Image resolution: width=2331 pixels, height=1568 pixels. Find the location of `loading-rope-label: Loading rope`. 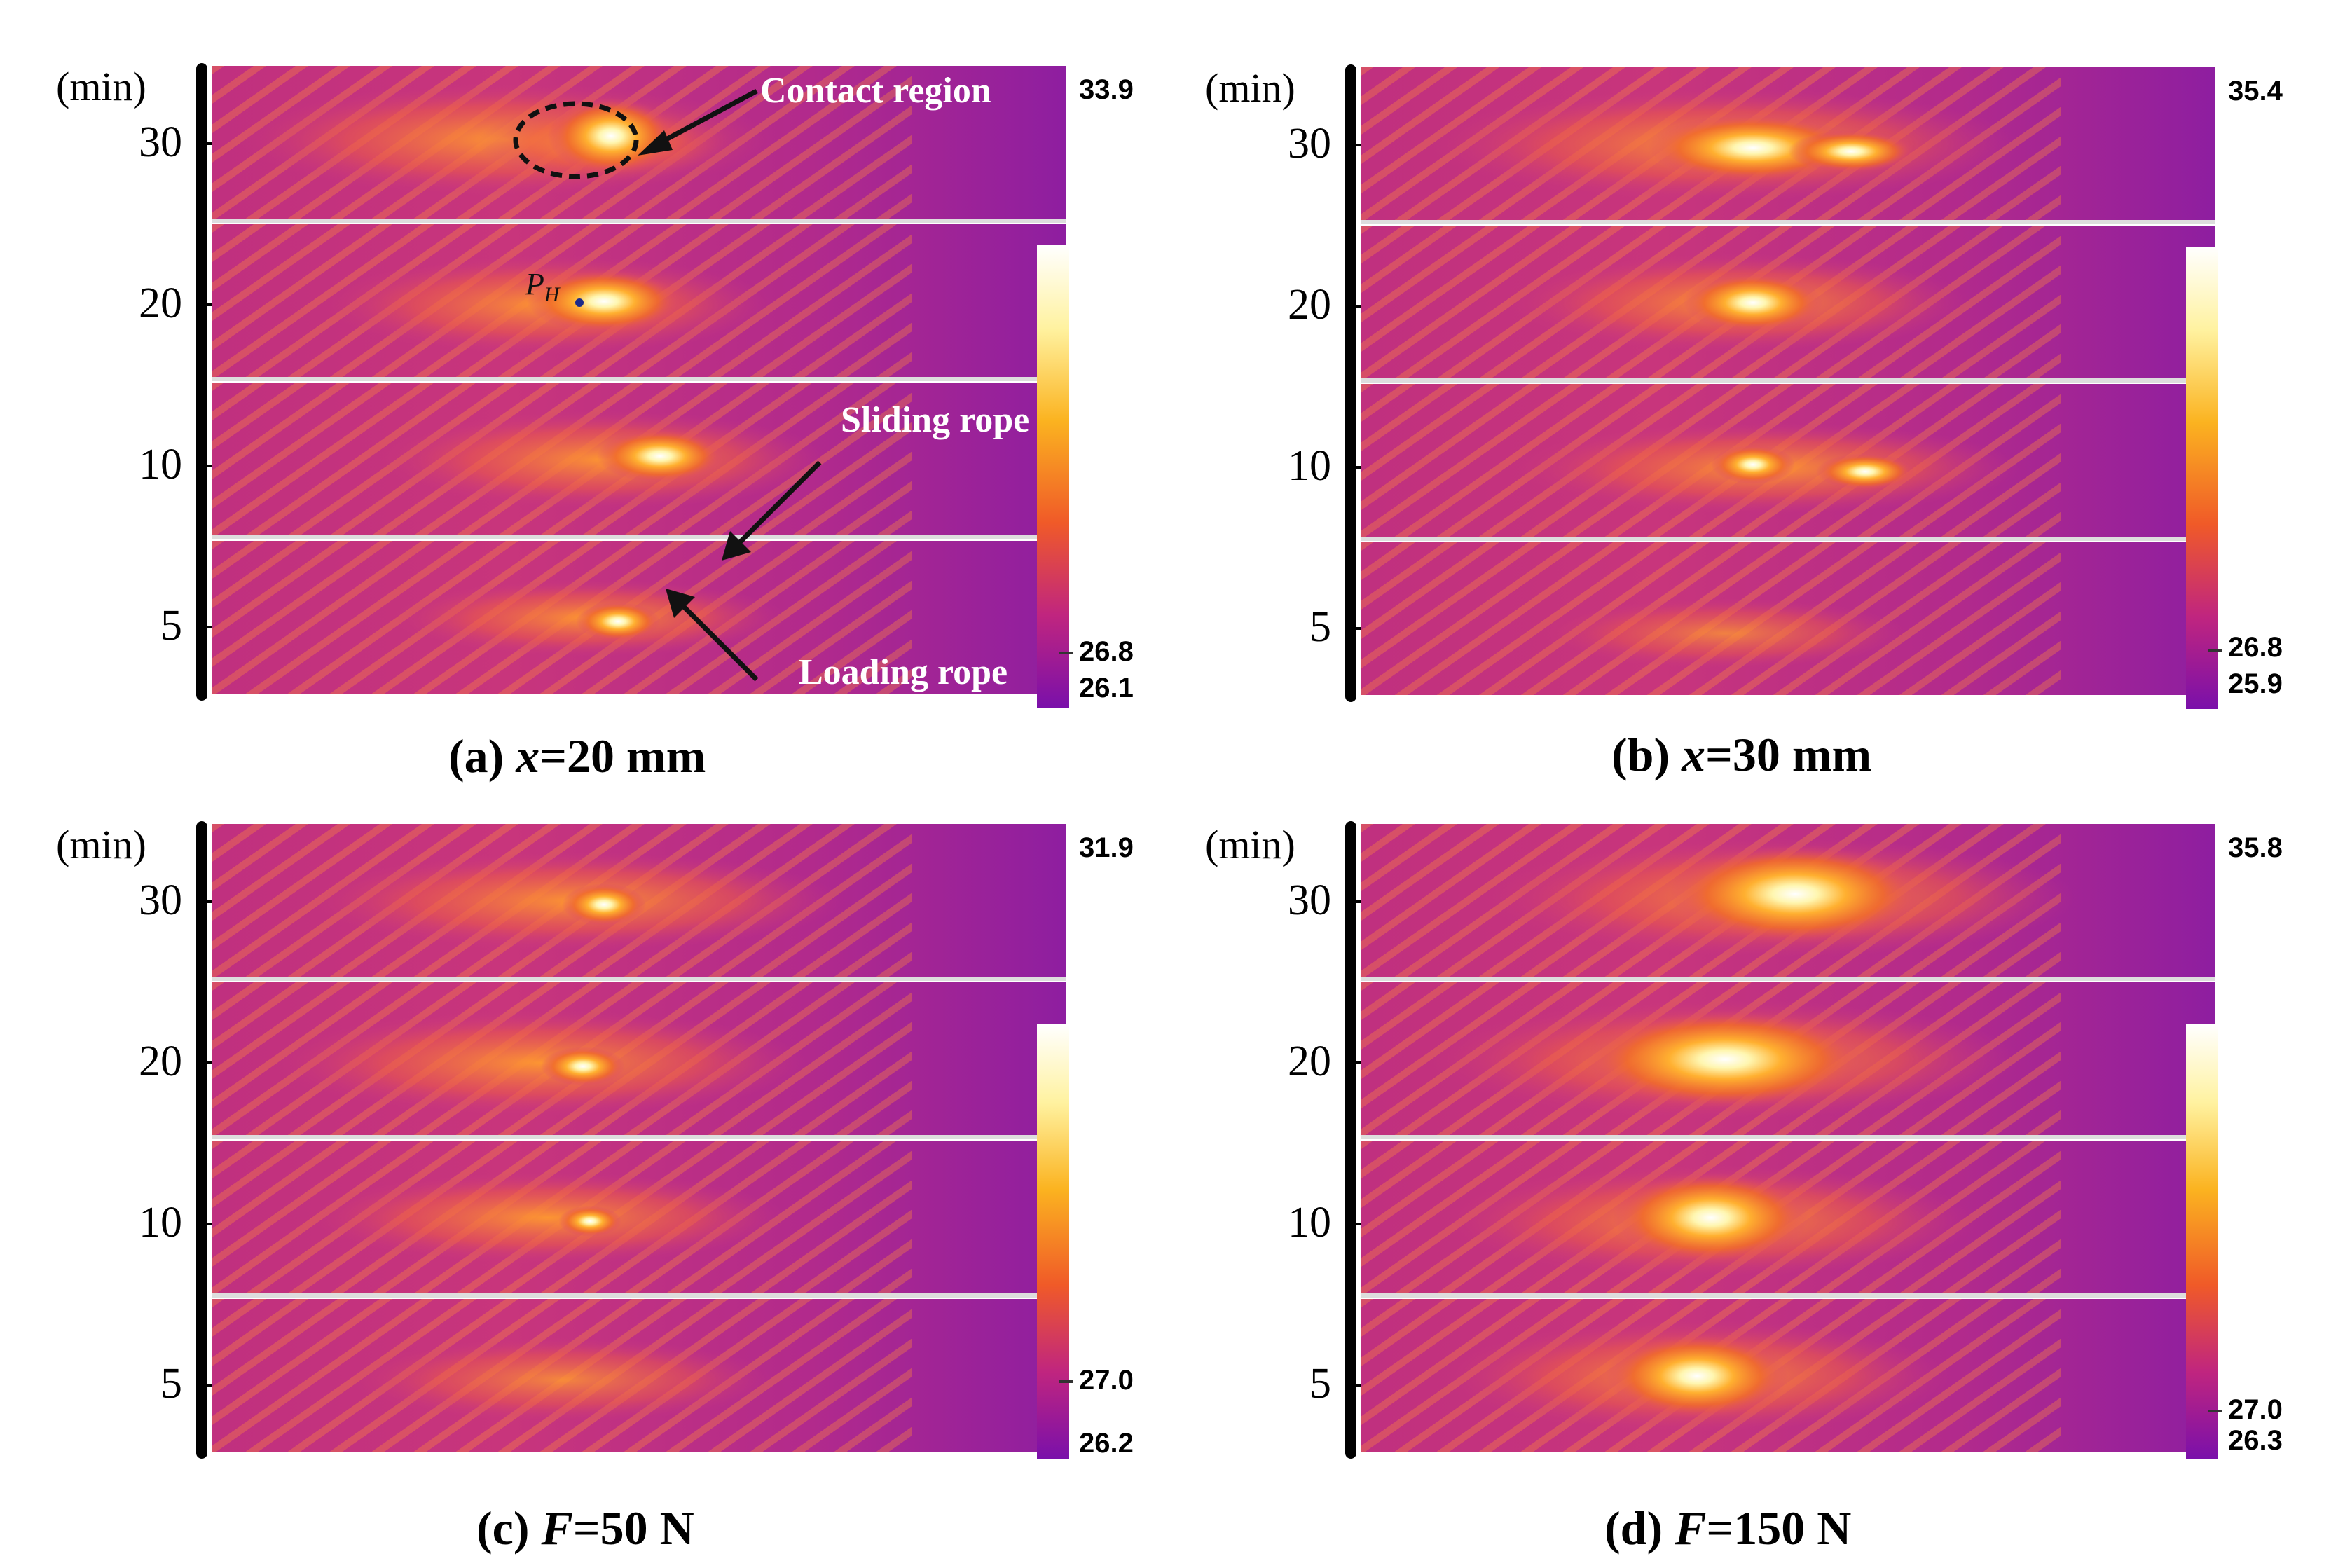

loading-rope-label: Loading rope is located at coordinates (904, 672).